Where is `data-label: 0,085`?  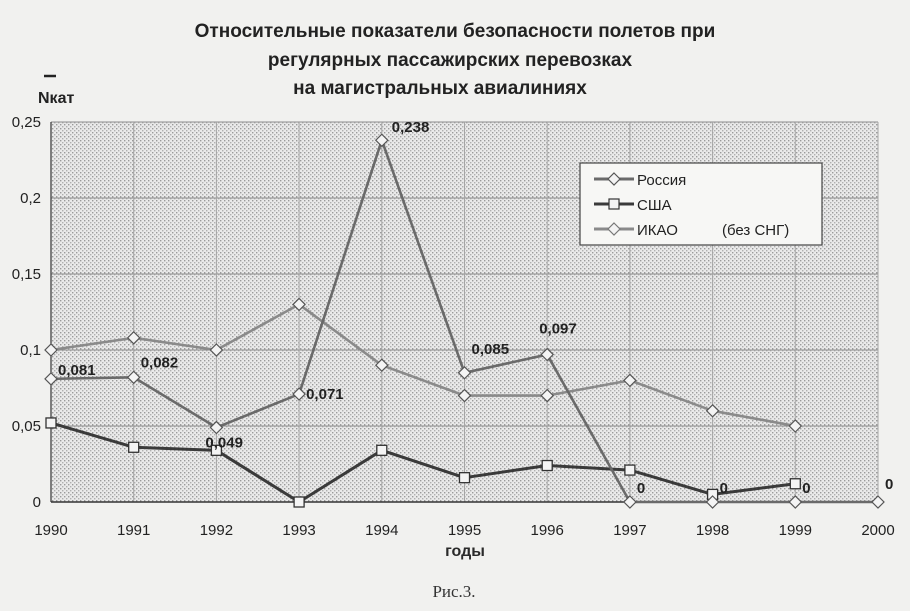
data-label: 0,085 is located at coordinates (491, 349).